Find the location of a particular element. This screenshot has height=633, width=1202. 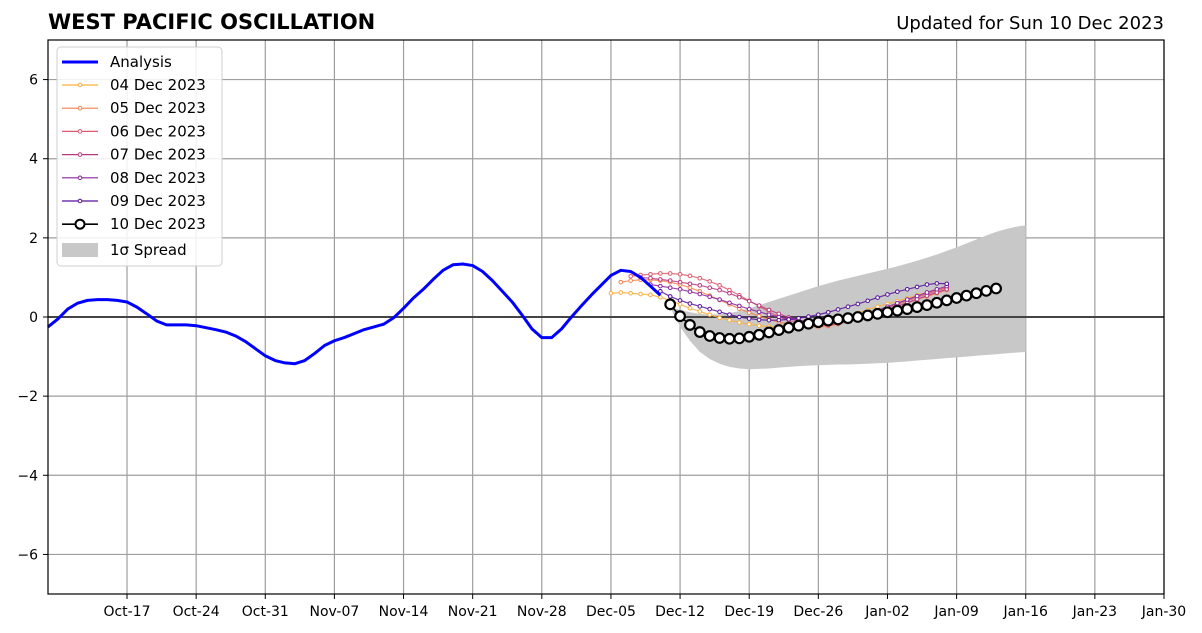

legend-spread-swatch is located at coordinates (80, 250).